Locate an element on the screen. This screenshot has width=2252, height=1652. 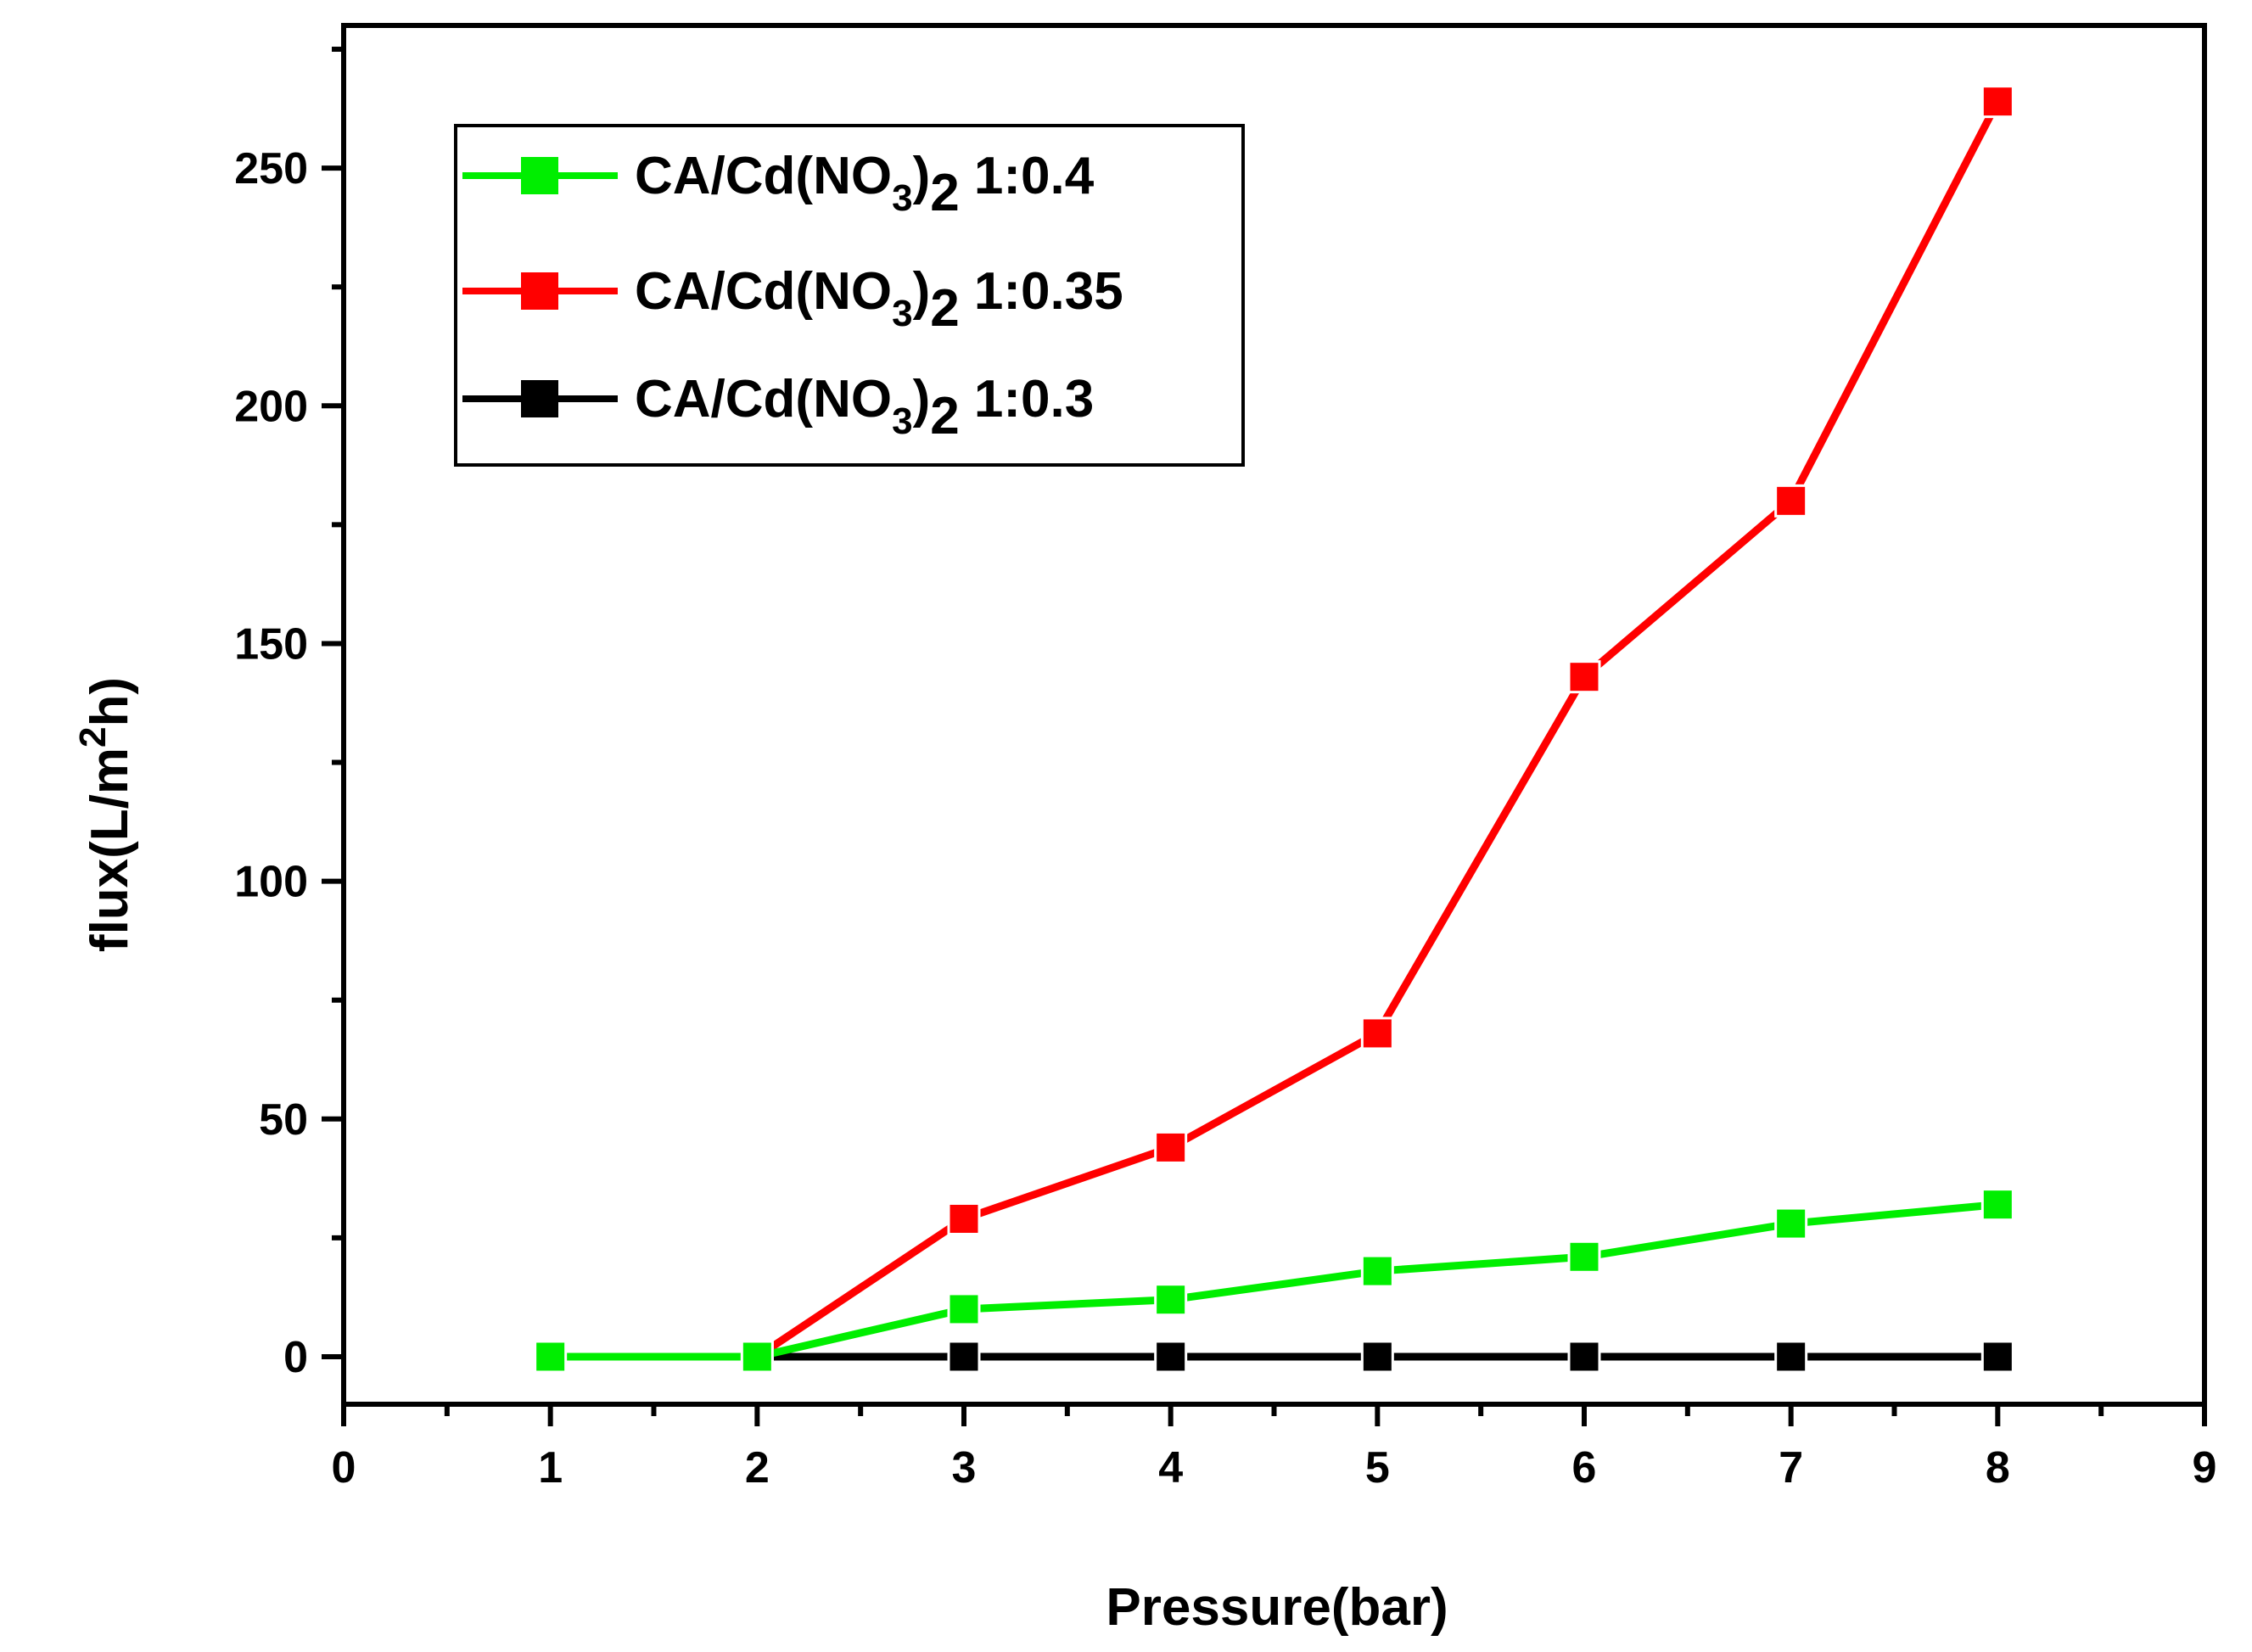
y-axis-title-end: h) is located at coordinates (110, 702).